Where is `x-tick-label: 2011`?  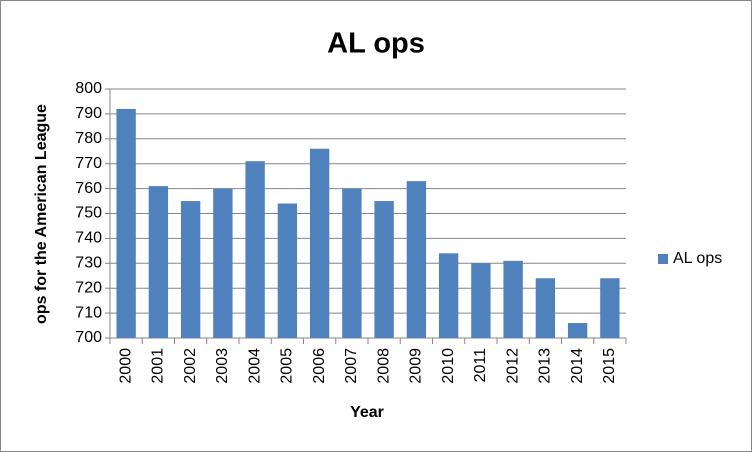
x-tick-label: 2011 is located at coordinates (480, 365).